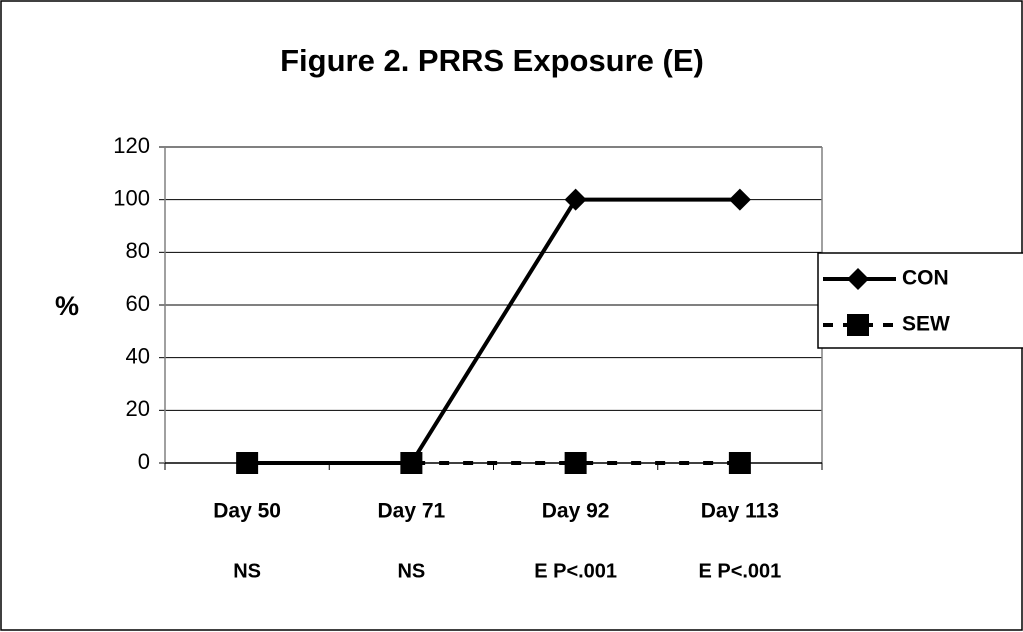  Describe the element at coordinates (138, 408) in the screenshot. I see `y-tick-label: 20` at that location.